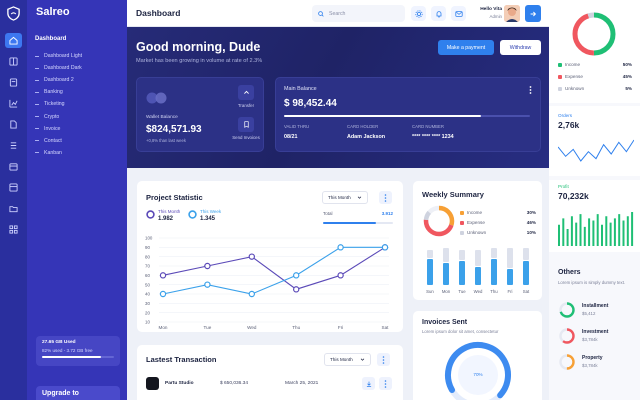  I want to click on search-box, so click(358, 13).